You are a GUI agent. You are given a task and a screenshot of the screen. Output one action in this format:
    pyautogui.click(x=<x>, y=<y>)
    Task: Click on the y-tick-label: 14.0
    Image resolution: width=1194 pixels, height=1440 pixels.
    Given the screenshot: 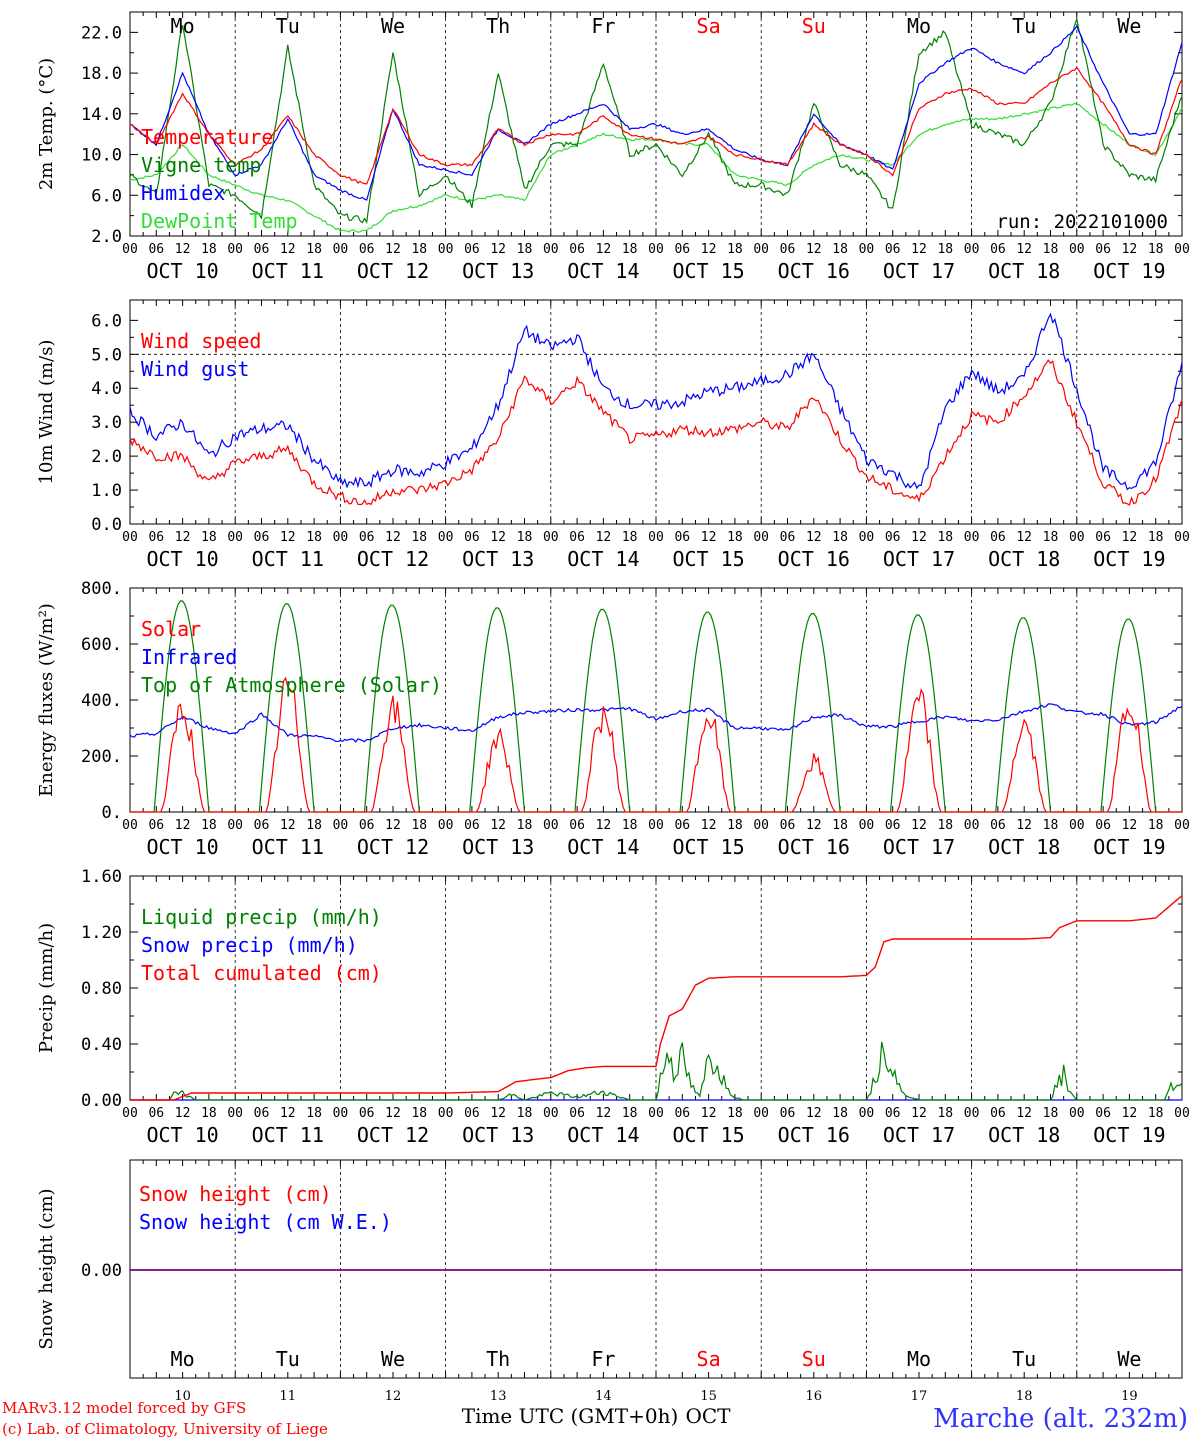 What is the action you would take?
    pyautogui.click(x=101, y=115)
    